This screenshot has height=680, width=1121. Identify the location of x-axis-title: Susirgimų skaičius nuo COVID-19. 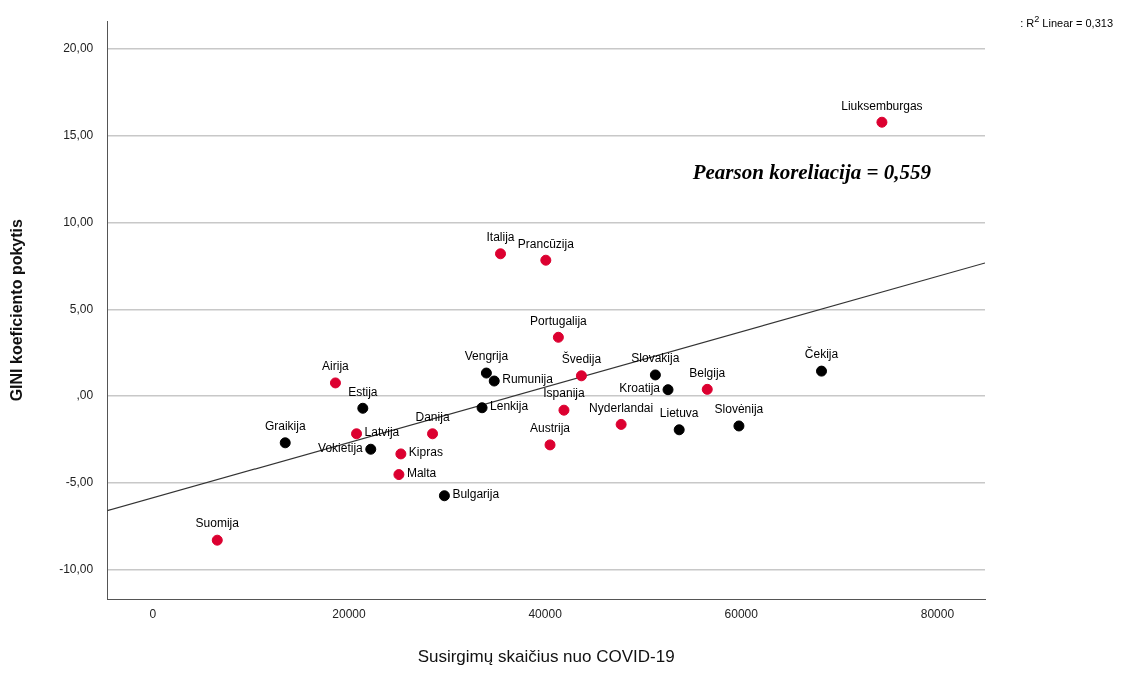
(546, 657).